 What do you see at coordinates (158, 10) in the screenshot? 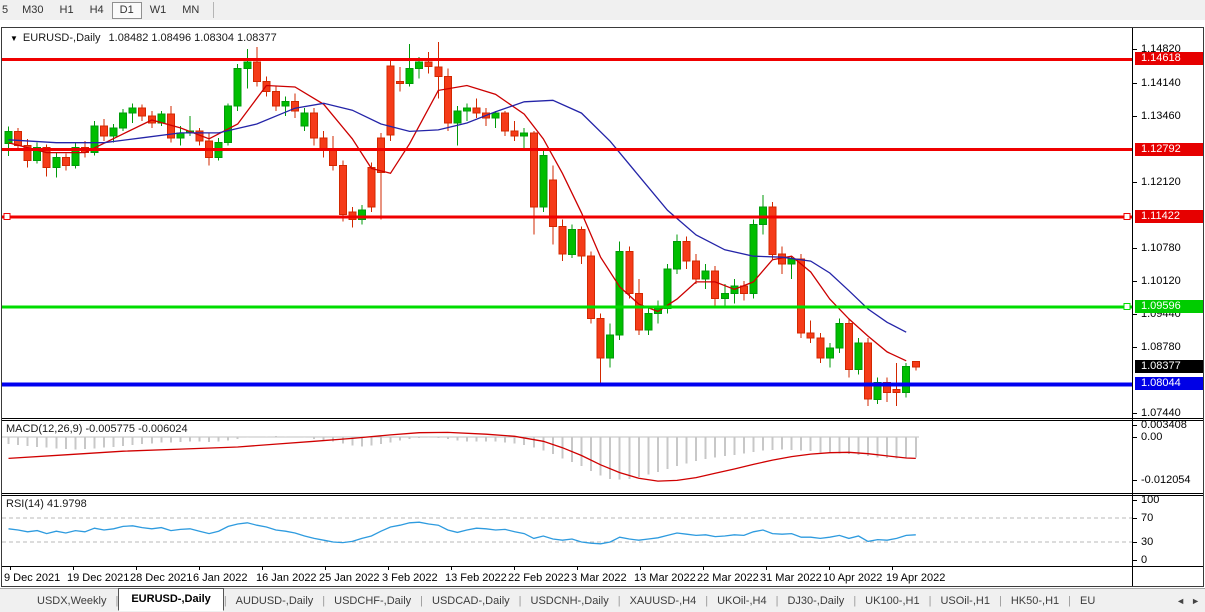
I see `timeframe-button-w1: W1` at bounding box center [158, 10].